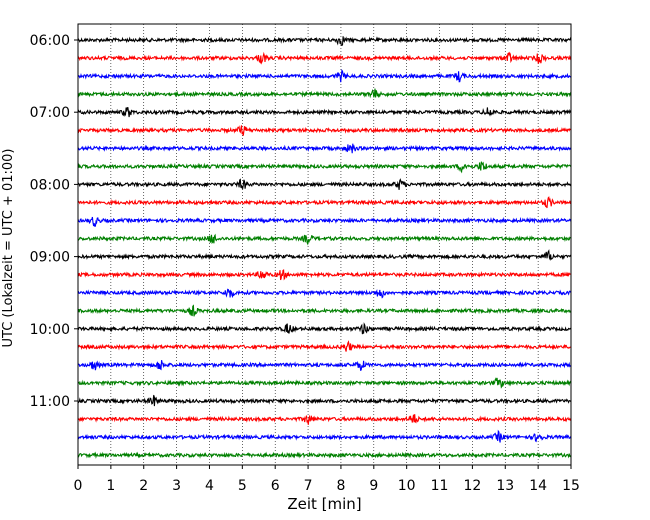 The height and width of the screenshot is (520, 650). I want to click on x-tick-label: 9, so click(373, 486).